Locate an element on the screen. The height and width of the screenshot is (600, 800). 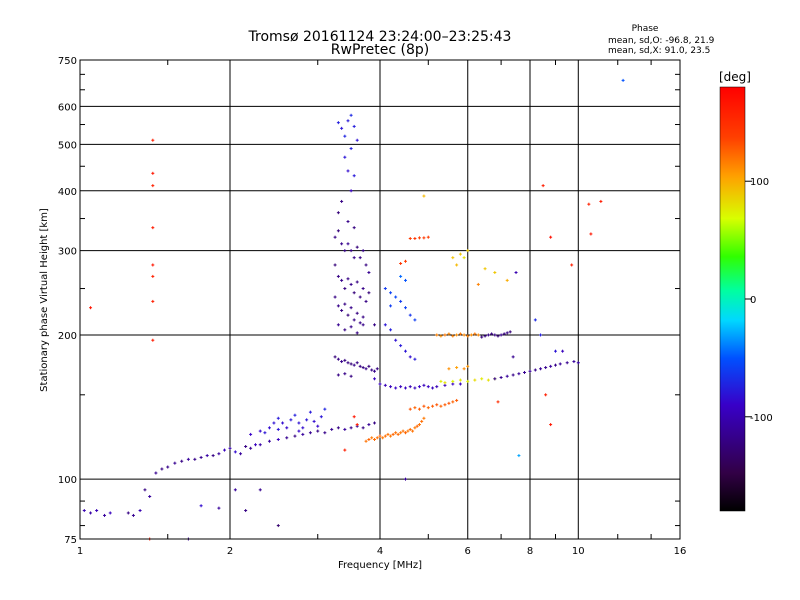
y-tick-label: 500 is located at coordinates (67, 145).